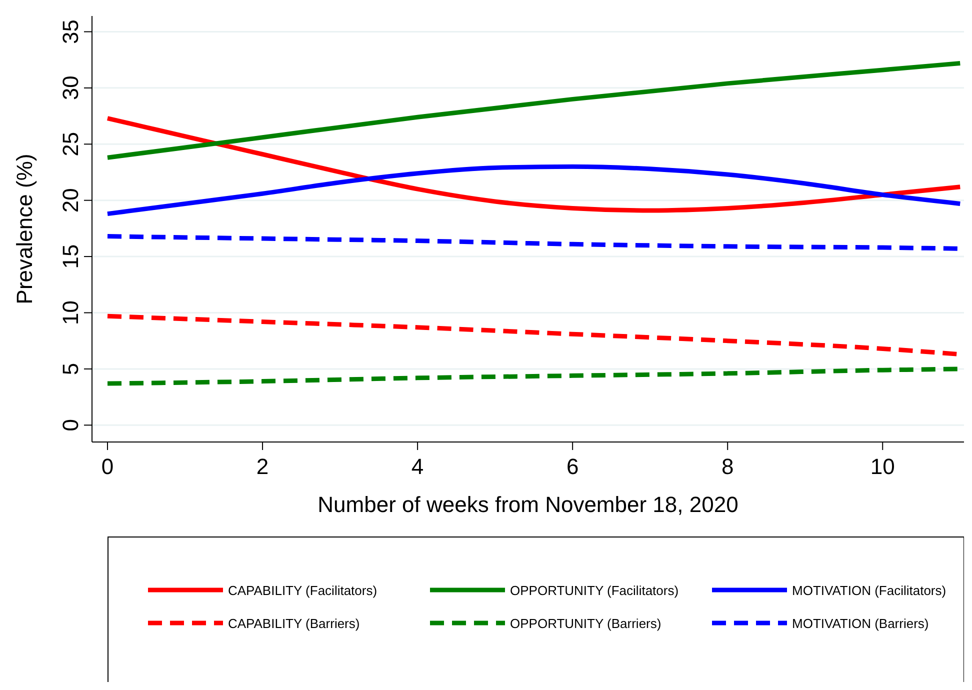 This screenshot has height=690, width=972. I want to click on y-tick-label: 10, so click(70, 312).